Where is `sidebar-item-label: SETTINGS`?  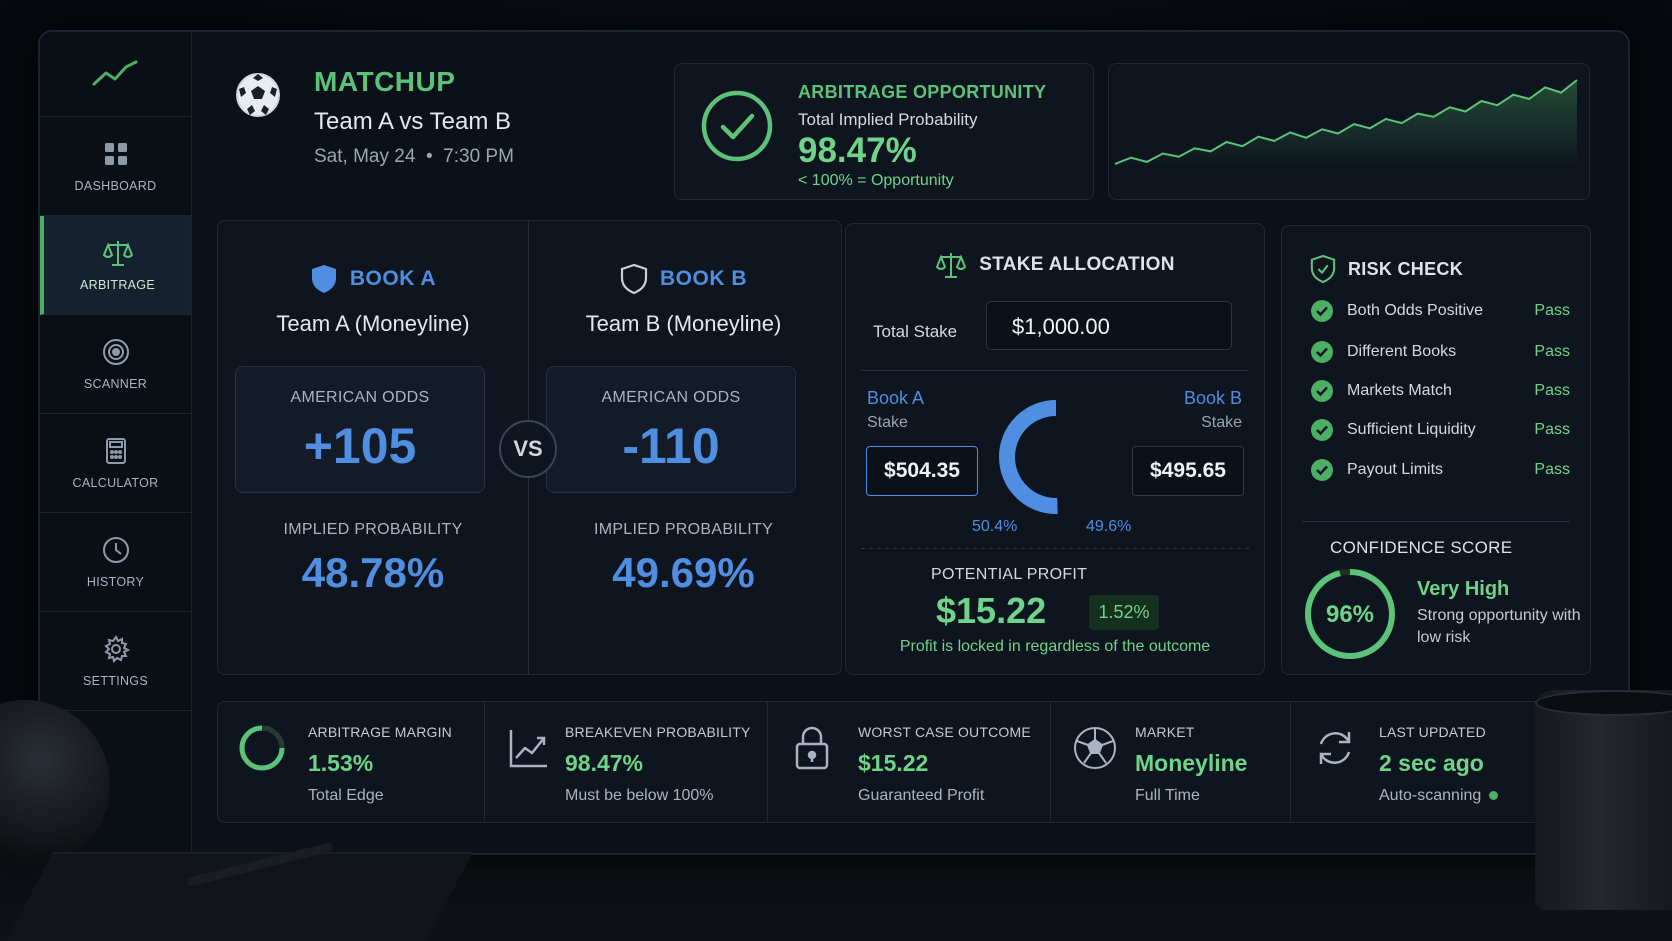
sidebar-item-label: SETTINGS is located at coordinates (115, 681).